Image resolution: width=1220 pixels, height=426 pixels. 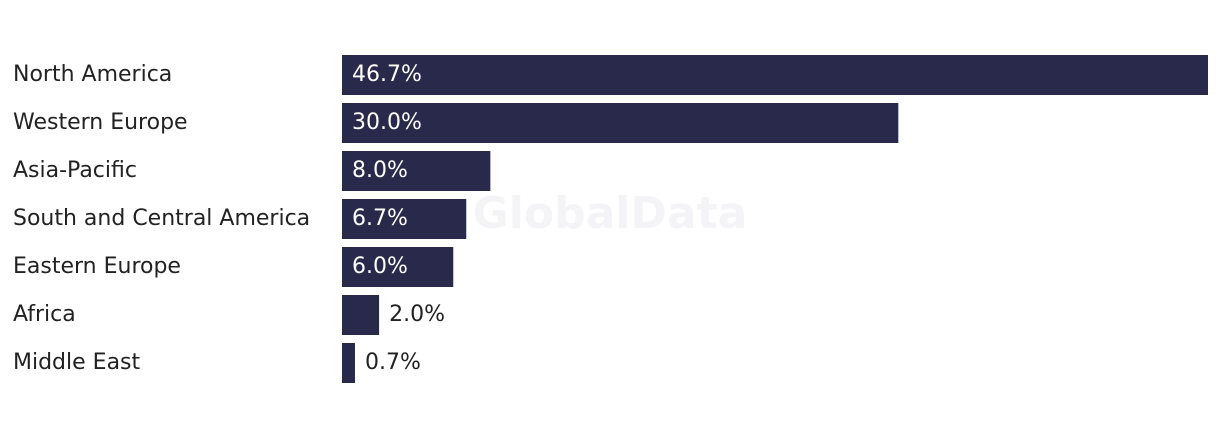 I want to click on value-label: 8.0%, so click(x=380, y=170).